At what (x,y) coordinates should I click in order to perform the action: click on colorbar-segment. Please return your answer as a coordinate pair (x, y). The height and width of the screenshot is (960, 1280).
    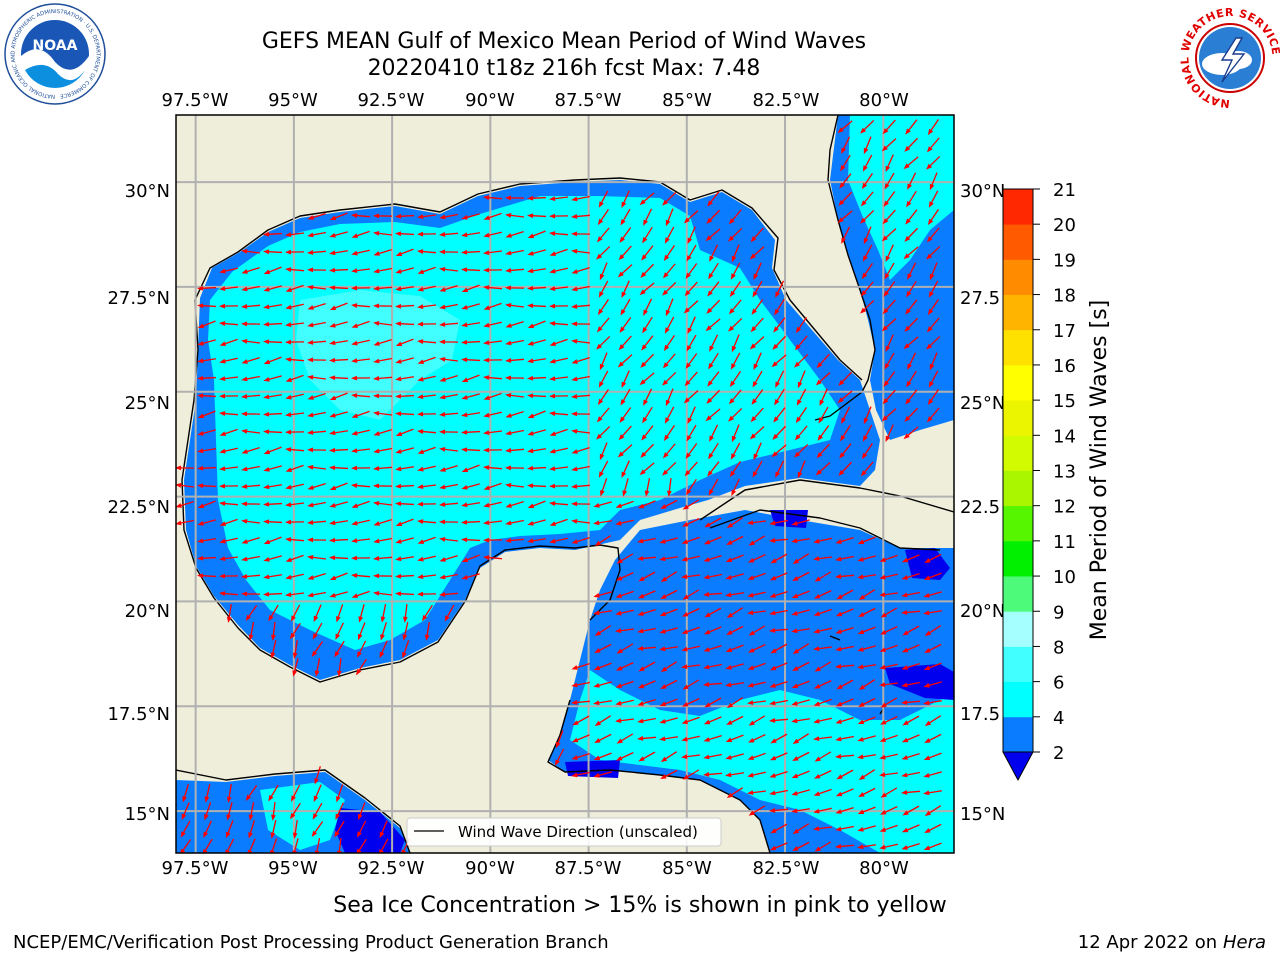
    Looking at the image, I should click on (1018, 312).